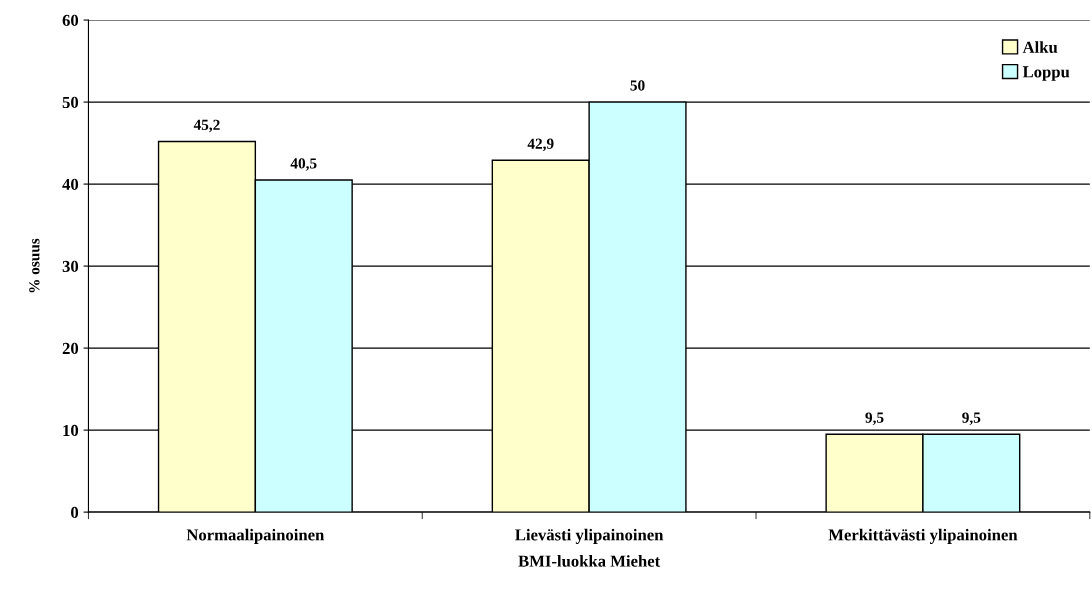 The image size is (1092, 590). I want to click on x-tick-label: Merkittävästi ylipainoinen, so click(923, 536).